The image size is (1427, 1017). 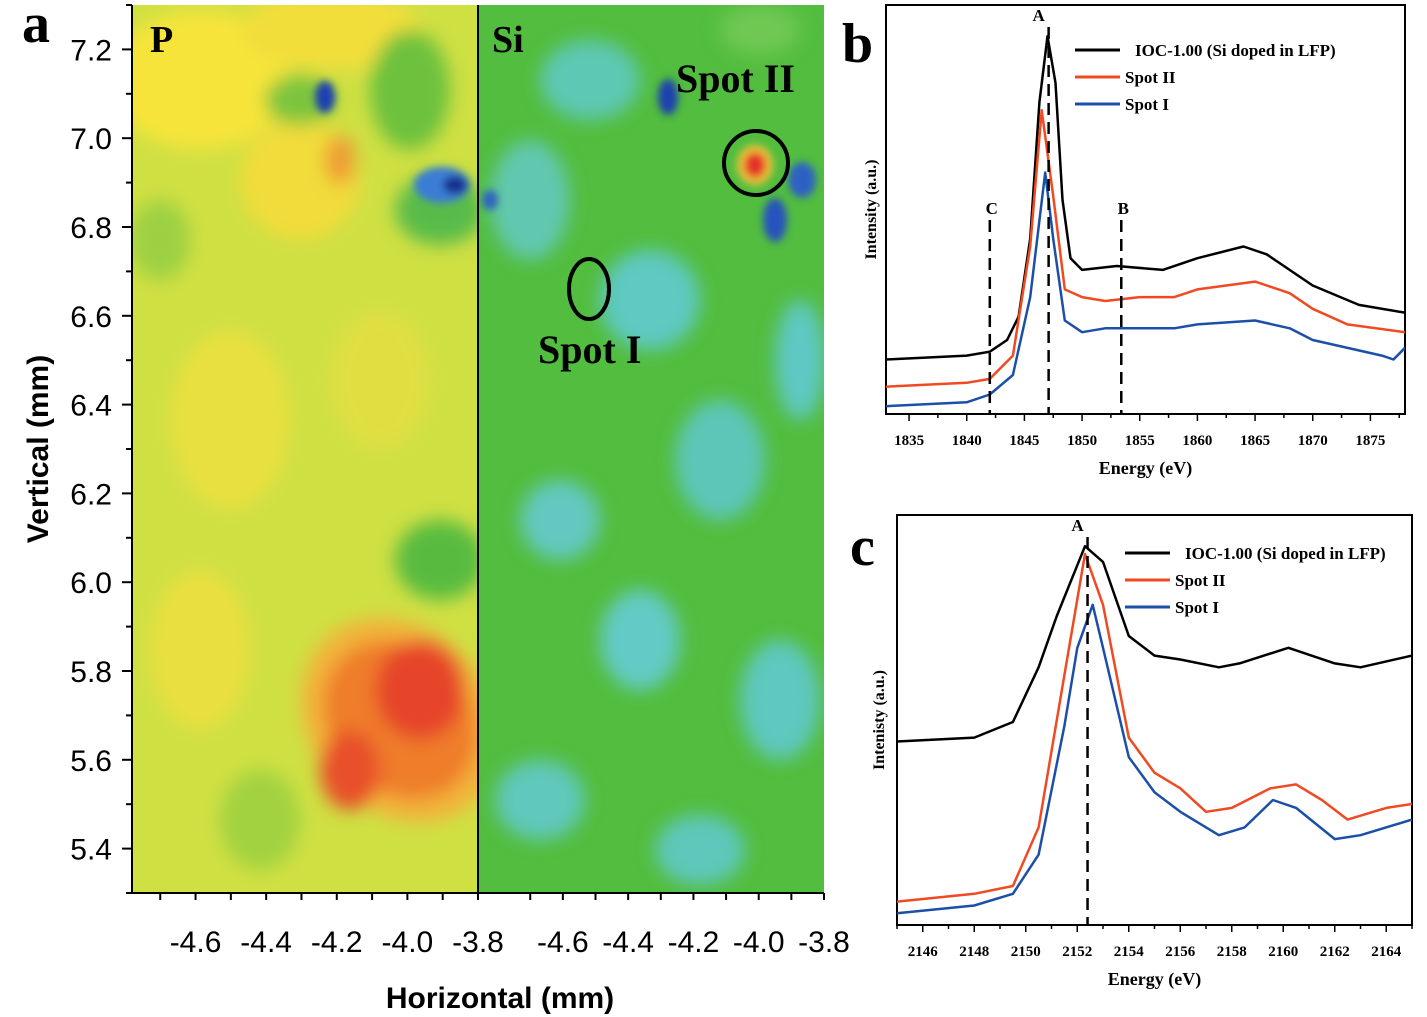 I want to click on marker-label-b: B, so click(x=1123, y=208).